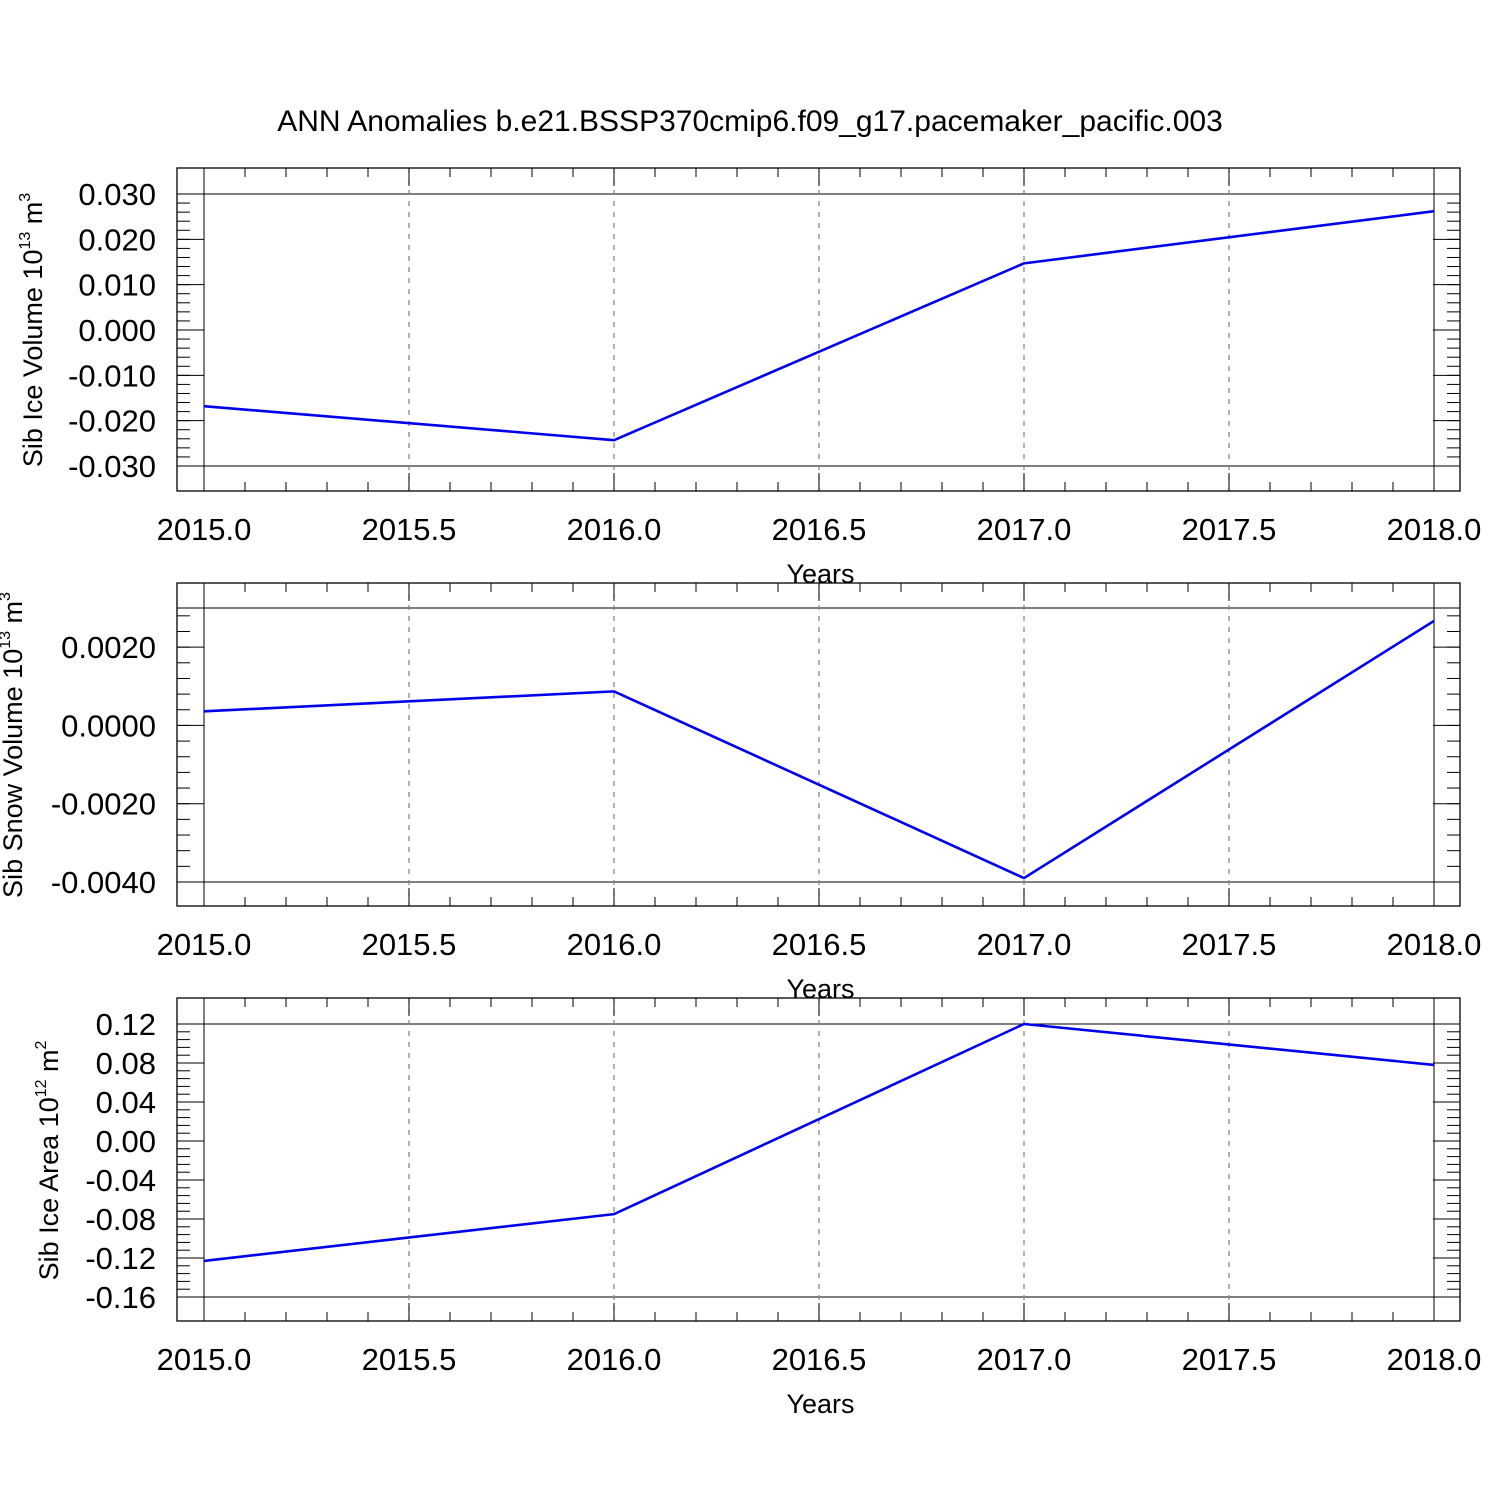 This screenshot has height=1500, width=1500. I want to click on y-tick-label: -0.08, so click(120, 1219).